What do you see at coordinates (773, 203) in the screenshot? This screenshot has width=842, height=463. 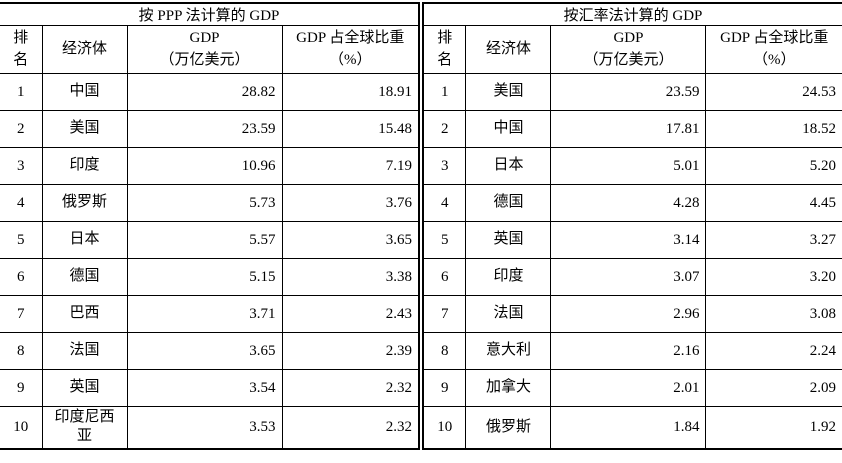 I see `share-cell: 4.45` at bounding box center [773, 203].